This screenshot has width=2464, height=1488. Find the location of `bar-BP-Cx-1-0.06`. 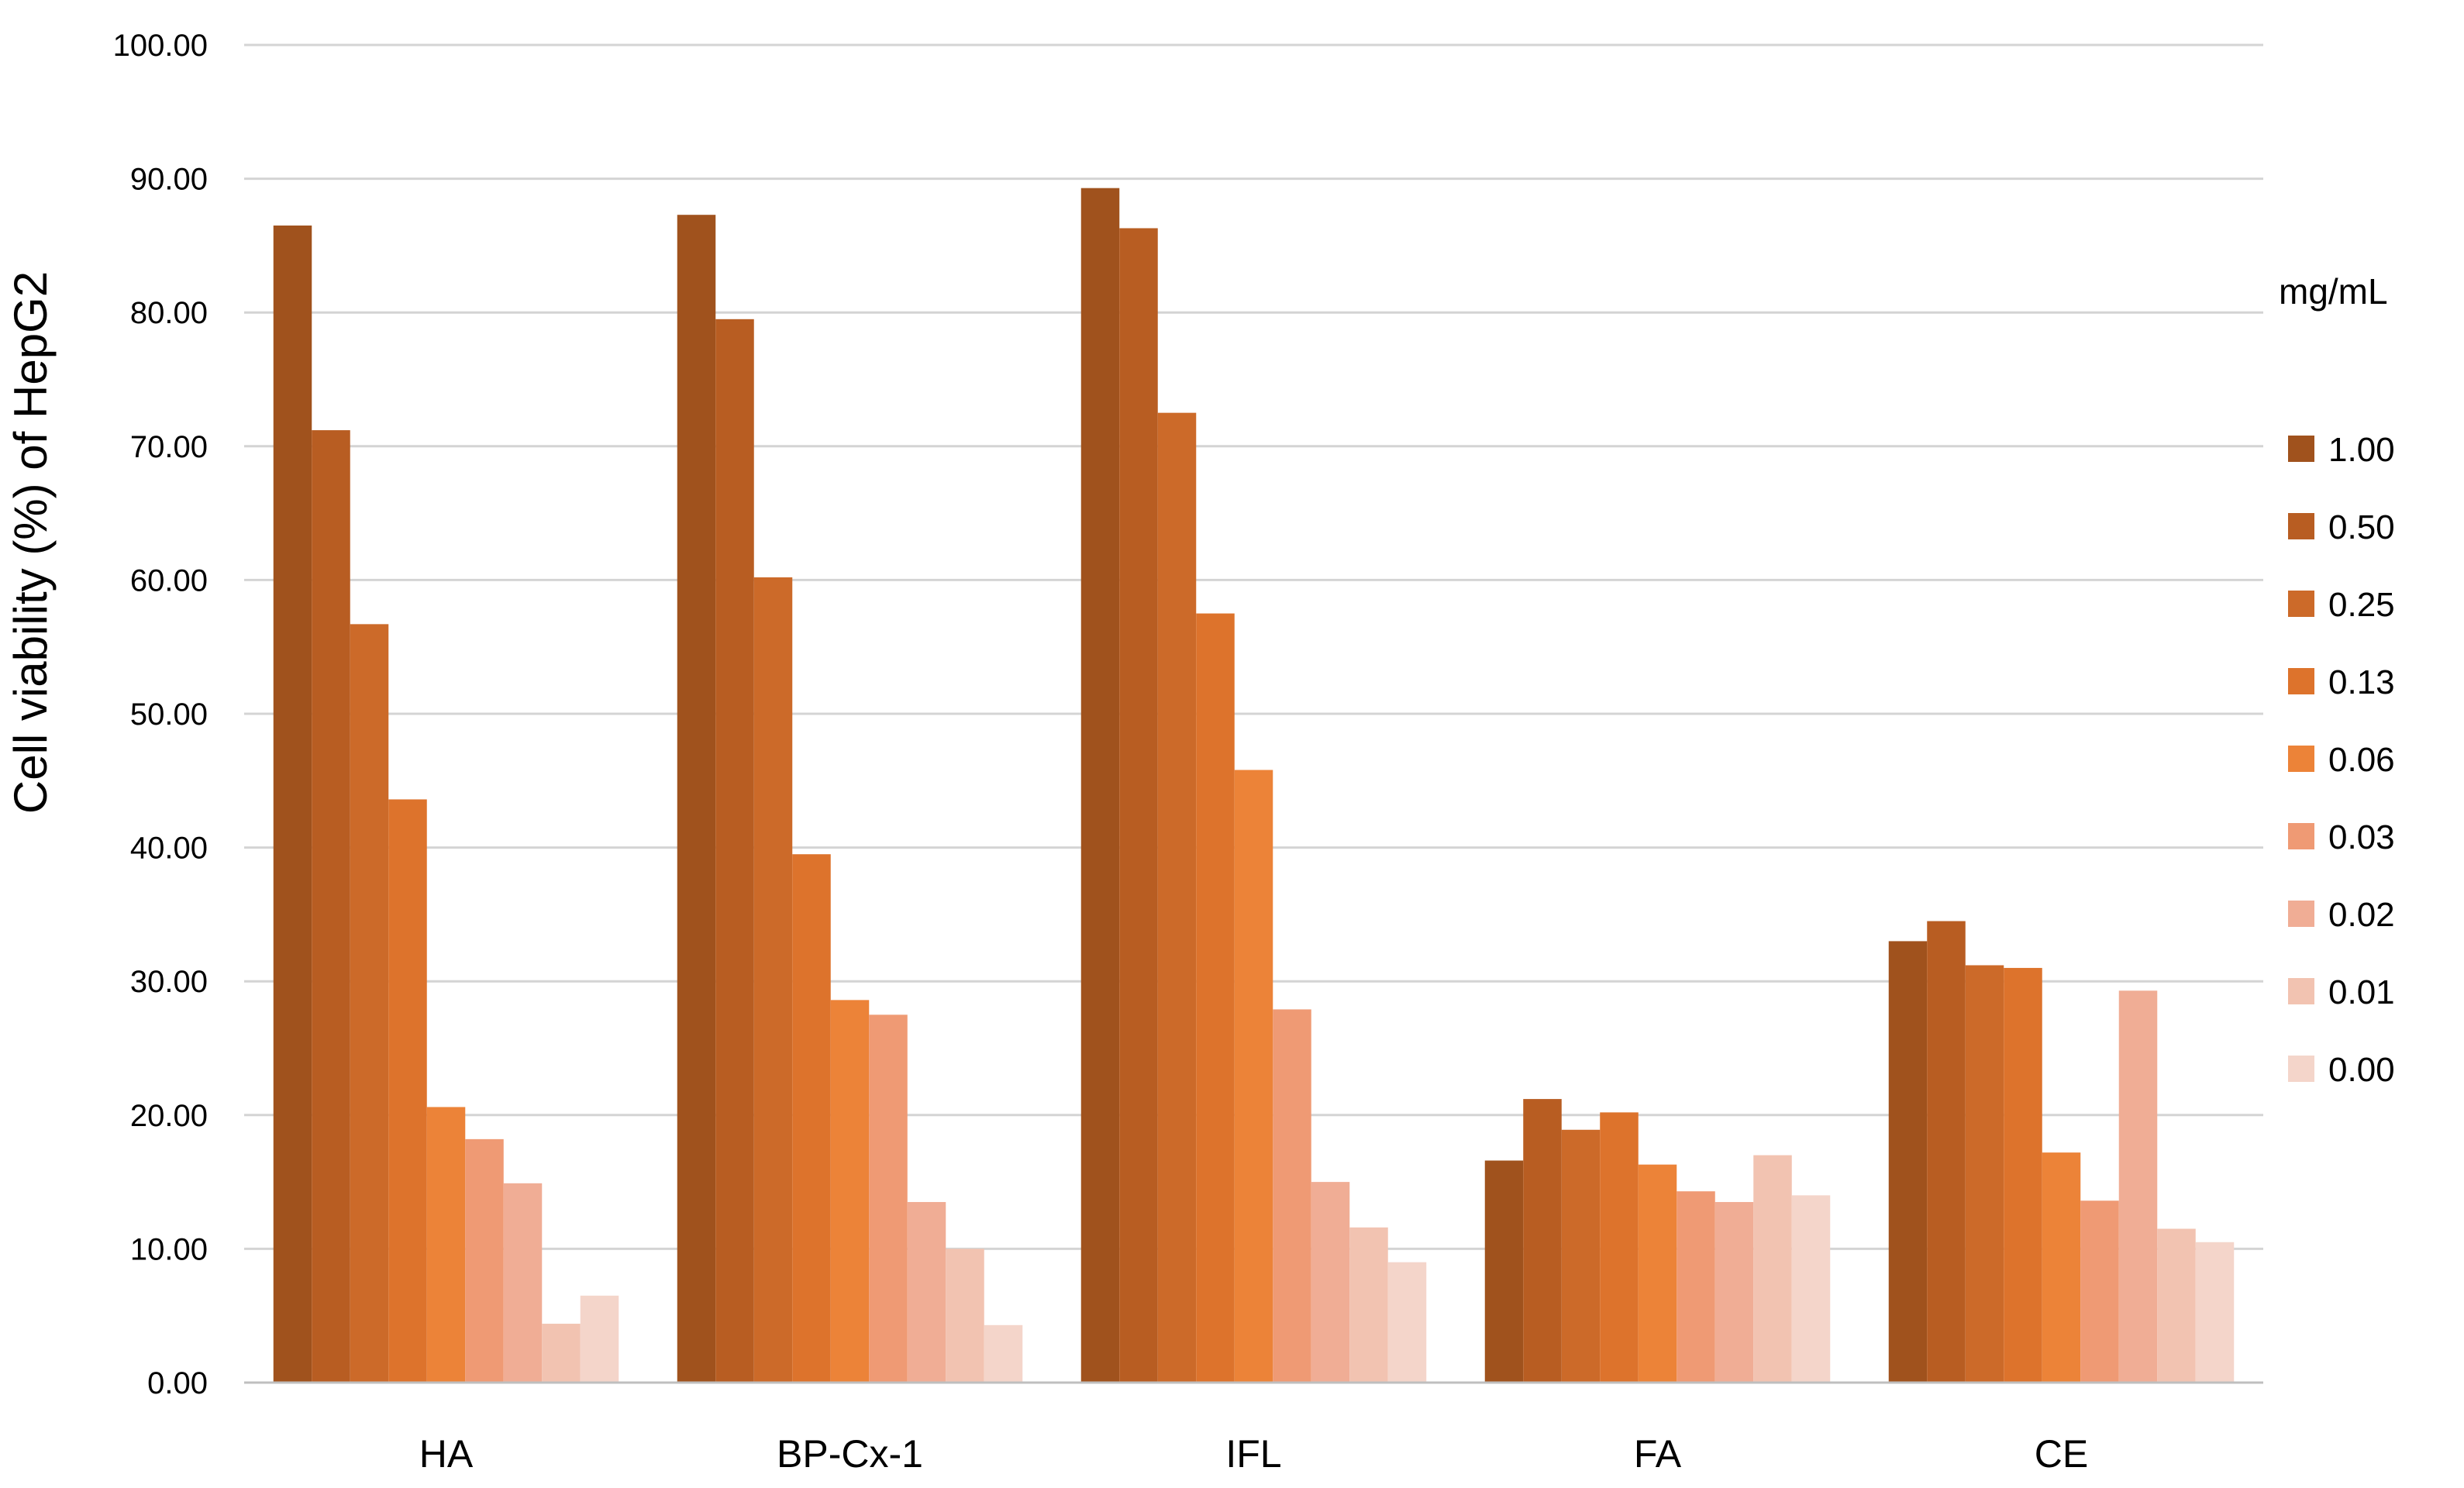

bar-BP-Cx-1-0.06 is located at coordinates (850, 1191).